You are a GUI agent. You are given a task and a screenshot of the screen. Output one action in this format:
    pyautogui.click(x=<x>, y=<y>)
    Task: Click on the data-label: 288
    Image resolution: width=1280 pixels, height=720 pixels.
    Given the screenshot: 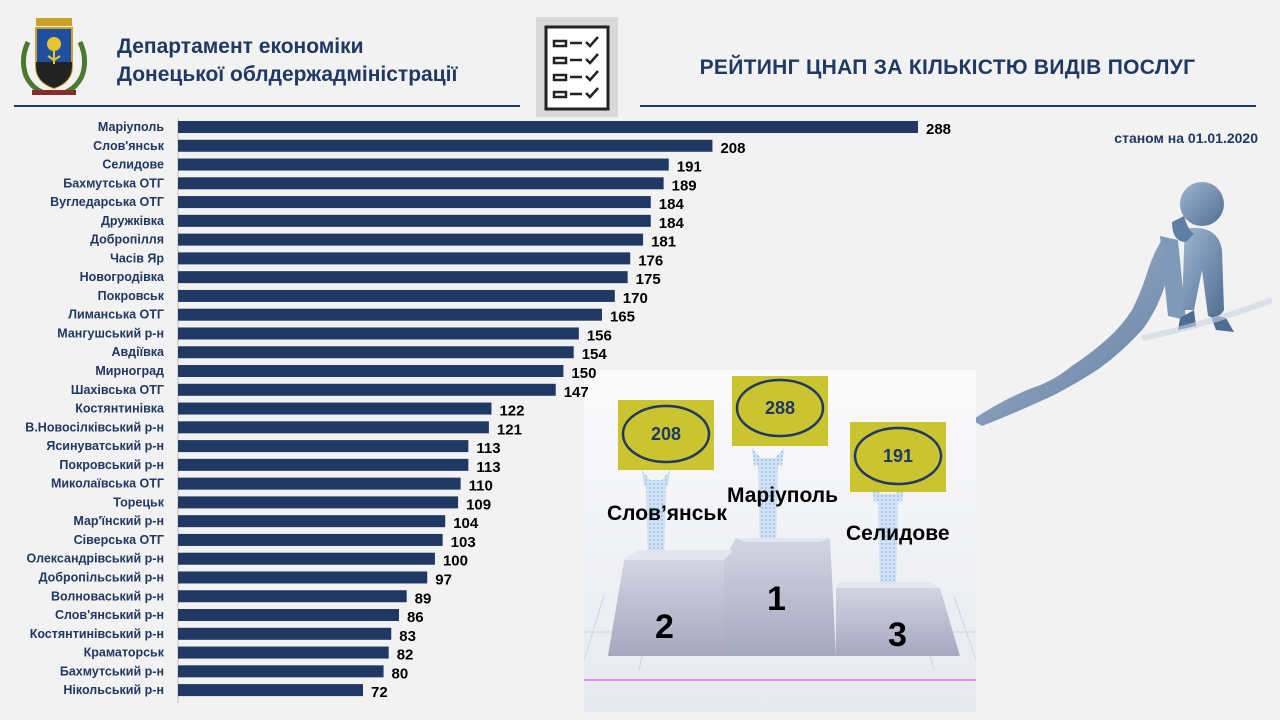 What is the action you would take?
    pyautogui.click(x=938, y=129)
    